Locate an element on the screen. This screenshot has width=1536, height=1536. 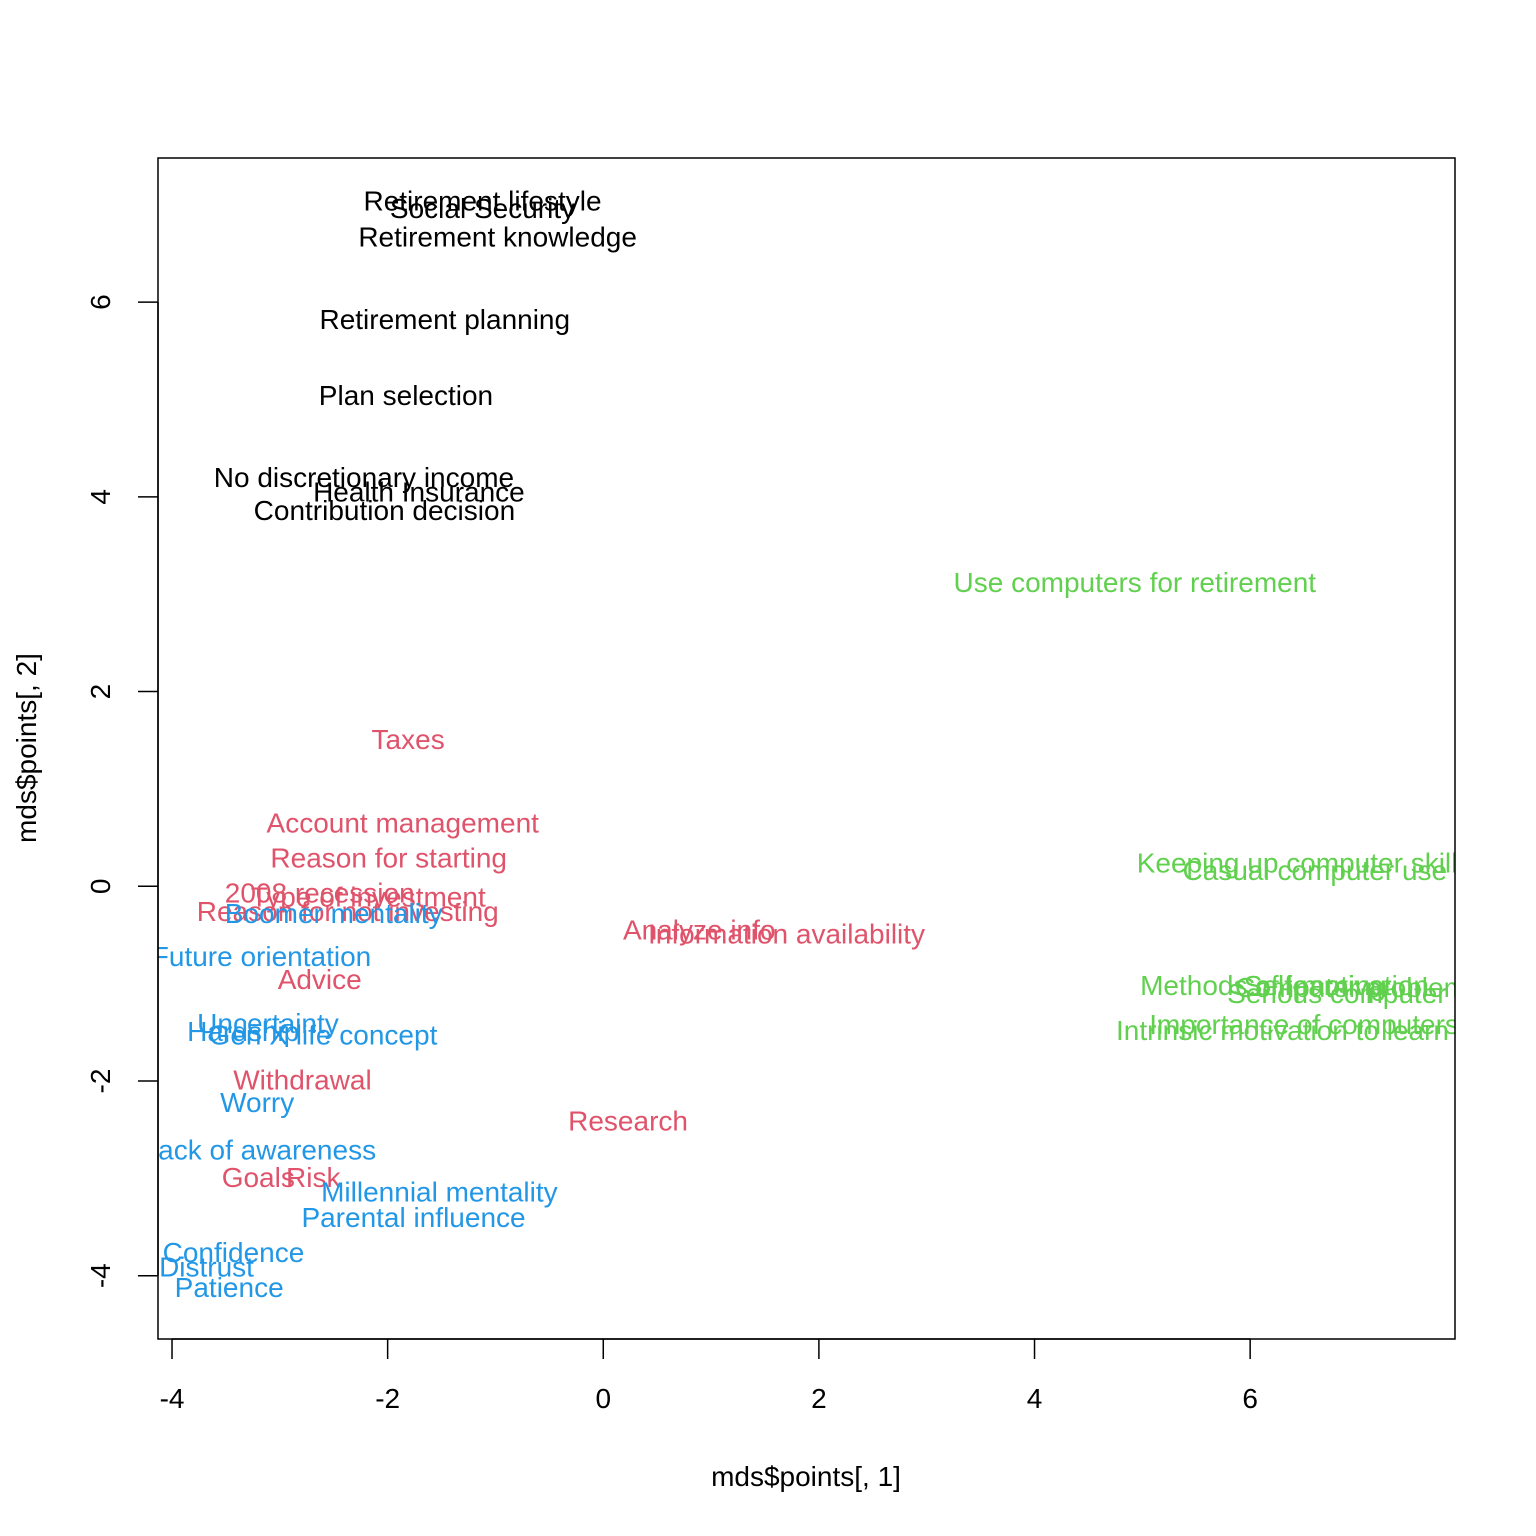
x-tick-label: 6 is located at coordinates (1250, 1398).